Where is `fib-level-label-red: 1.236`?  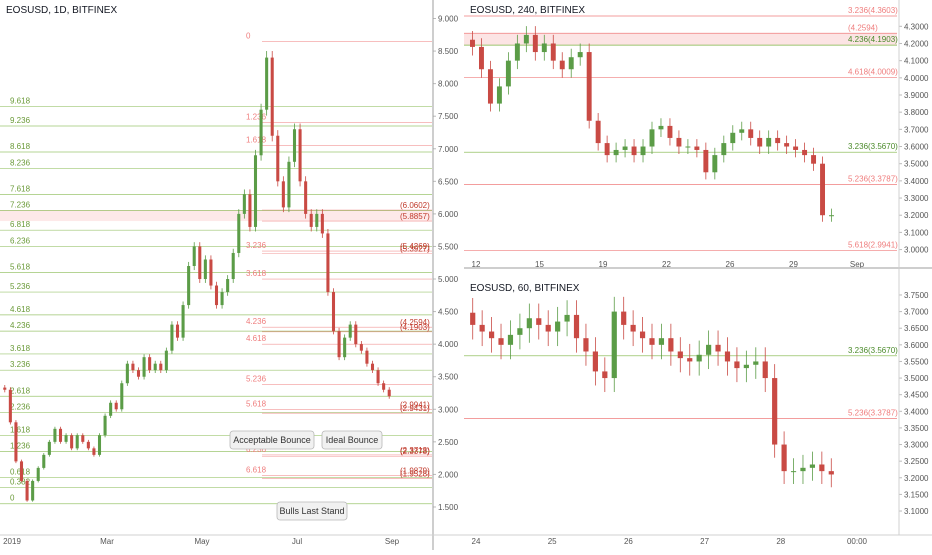
fib-level-label-red: 1.236 is located at coordinates (256, 117).